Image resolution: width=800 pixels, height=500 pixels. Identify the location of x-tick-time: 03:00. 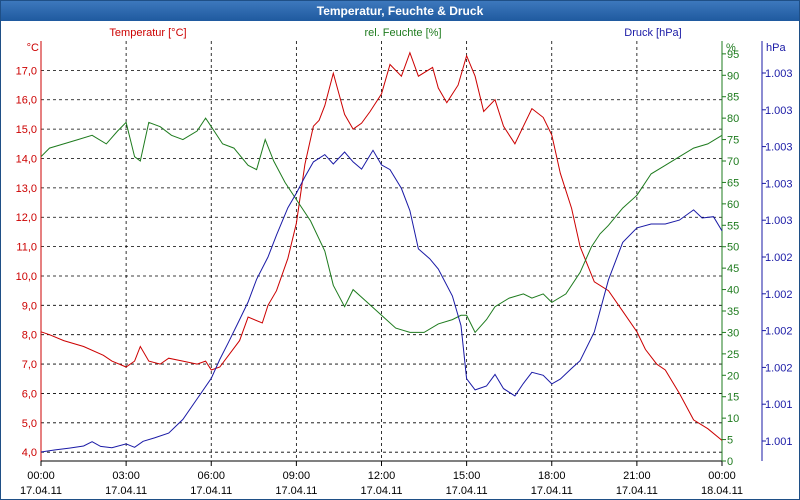
(126, 476).